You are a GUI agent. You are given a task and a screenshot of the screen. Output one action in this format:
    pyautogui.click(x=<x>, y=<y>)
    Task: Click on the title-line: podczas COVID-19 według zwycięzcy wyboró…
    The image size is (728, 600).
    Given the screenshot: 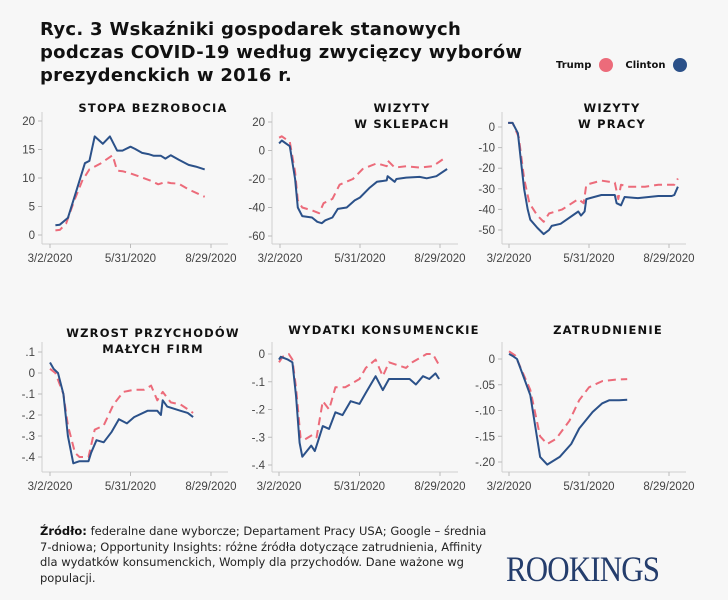 What is the action you would take?
    pyautogui.click(x=281, y=52)
    